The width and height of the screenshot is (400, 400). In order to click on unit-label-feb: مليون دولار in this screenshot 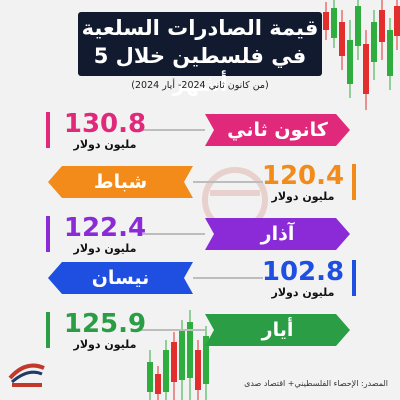, I will do `click(303, 196)`.